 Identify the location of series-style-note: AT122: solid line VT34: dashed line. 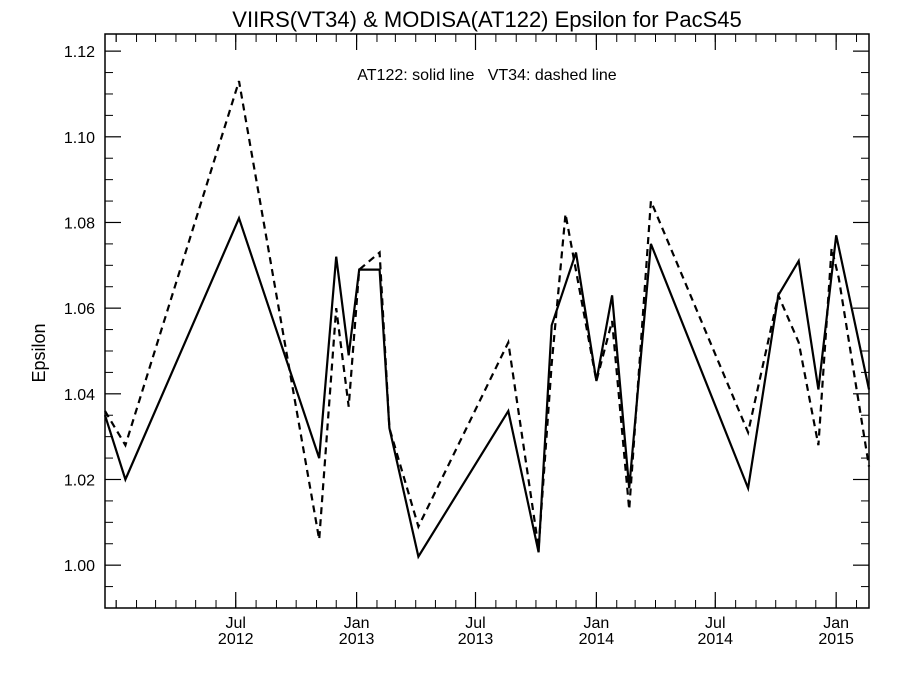
(487, 75).